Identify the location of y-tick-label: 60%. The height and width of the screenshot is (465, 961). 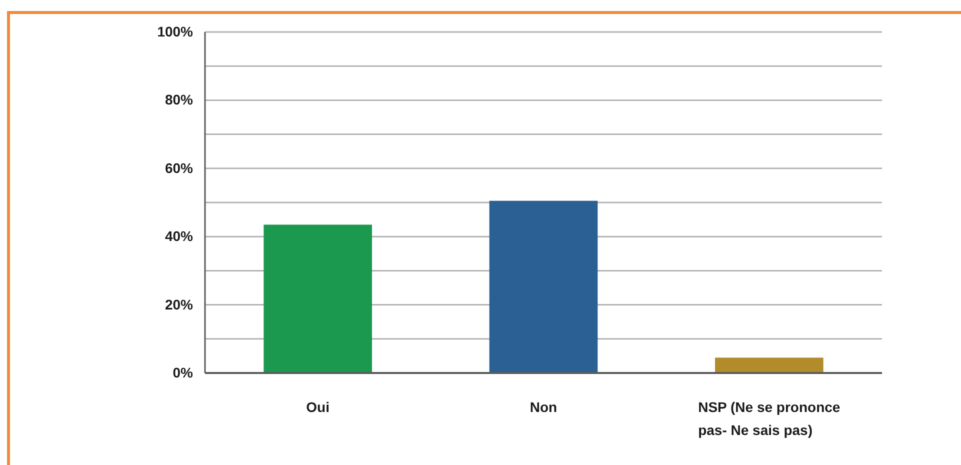
(179, 168).